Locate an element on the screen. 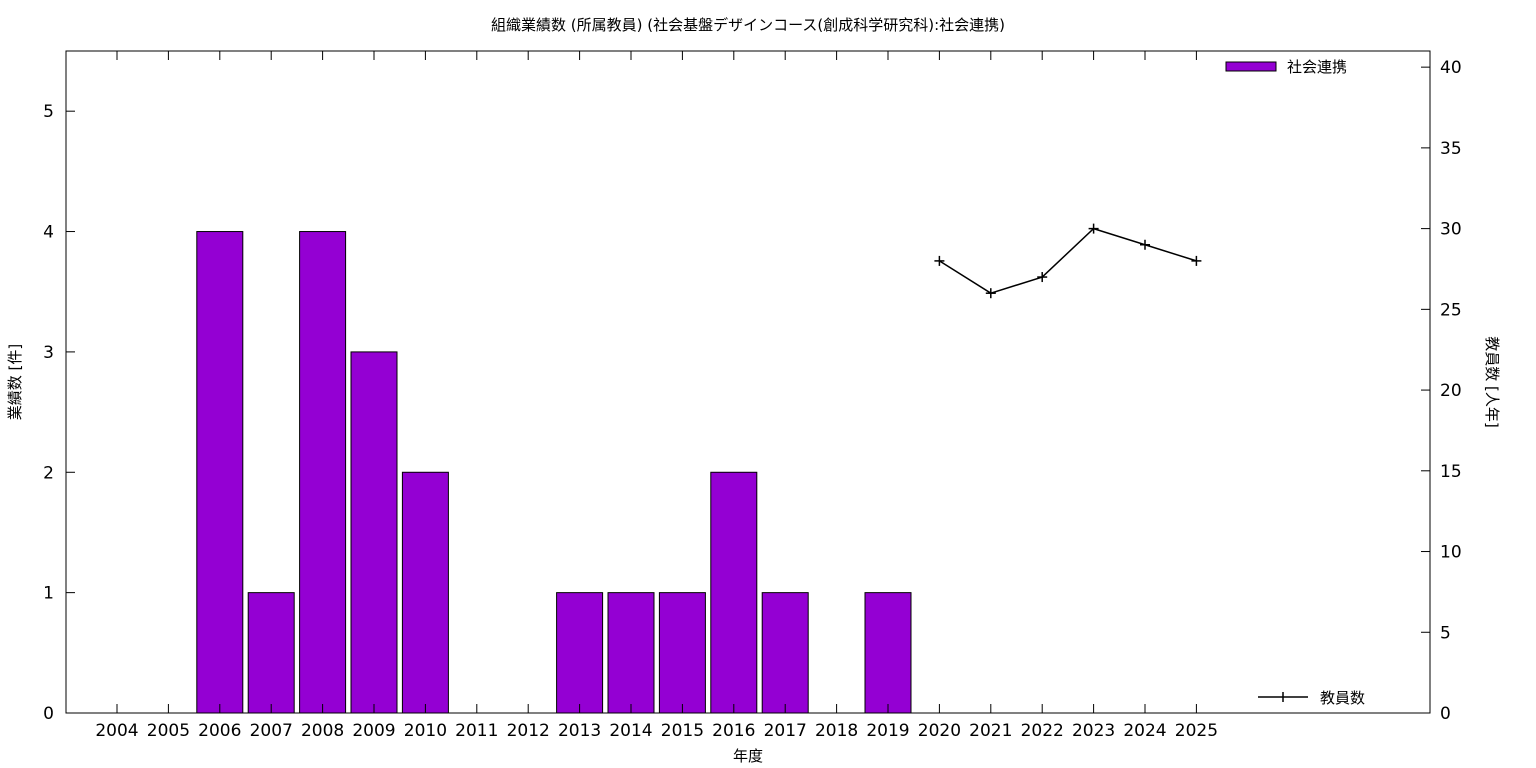 This screenshot has width=1536, height=768. y2-tick-label: 10 is located at coordinates (1451, 553).